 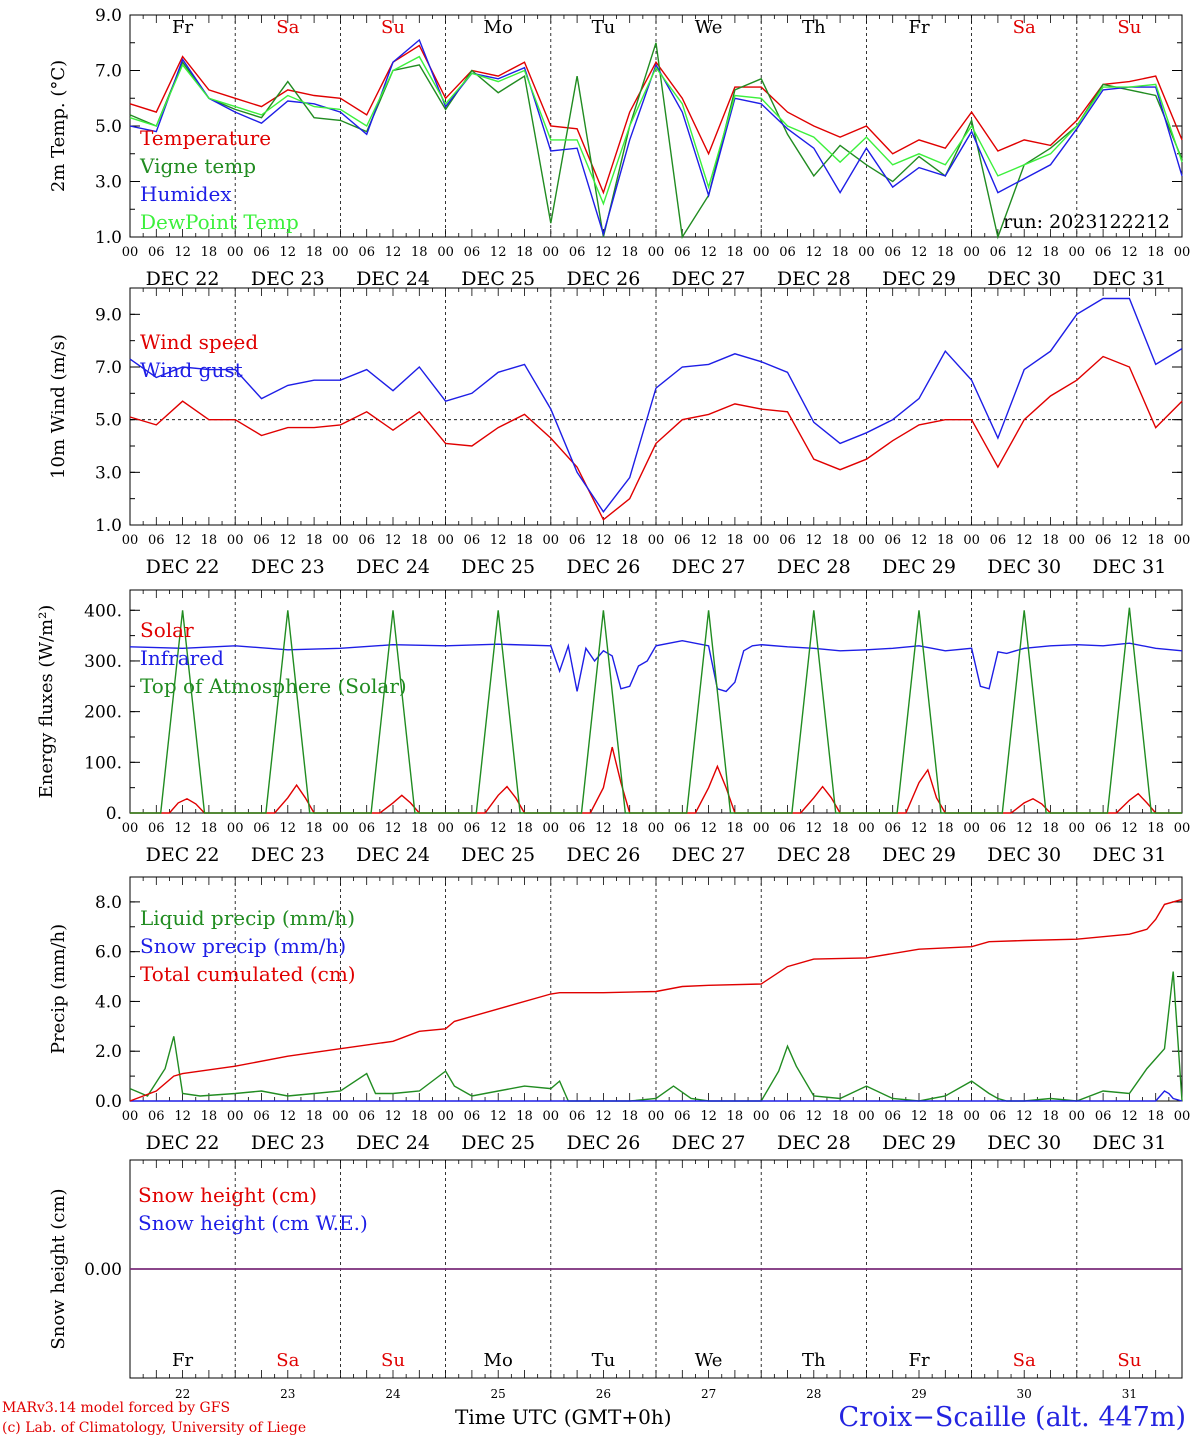 What do you see at coordinates (656, 130) in the screenshot?
I see `series-line-dewpoint-temp` at bounding box center [656, 130].